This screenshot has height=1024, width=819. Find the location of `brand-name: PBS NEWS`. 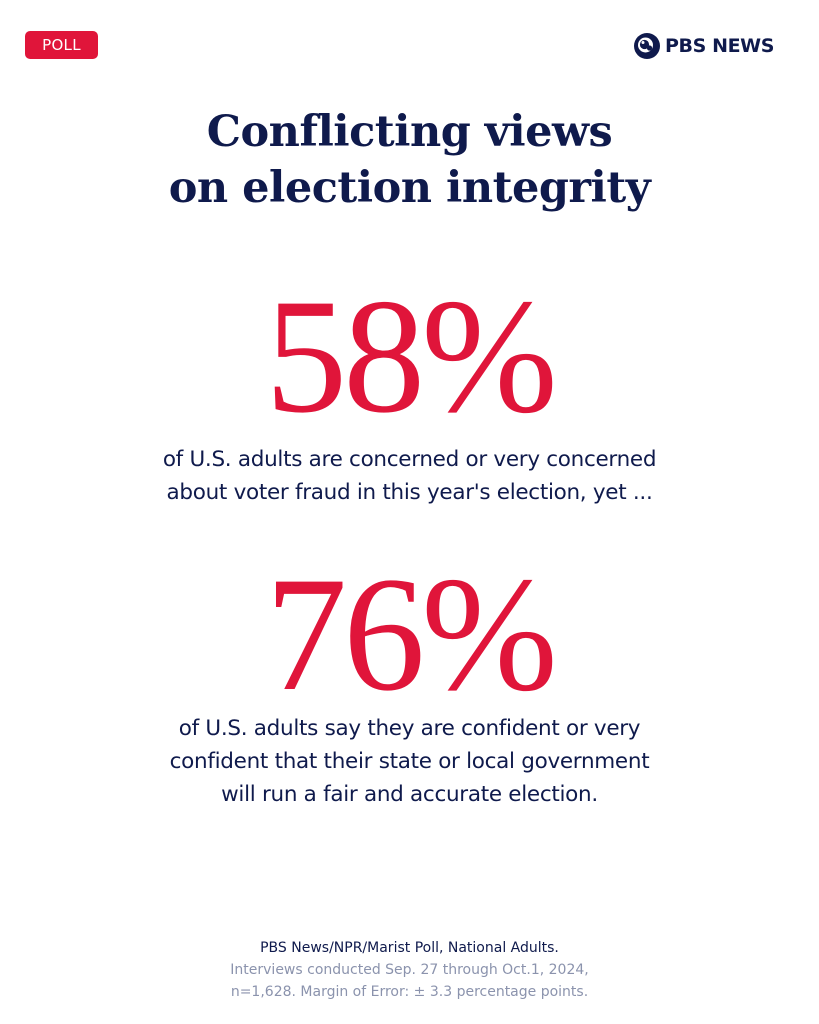

brand-name: PBS NEWS is located at coordinates (719, 46).